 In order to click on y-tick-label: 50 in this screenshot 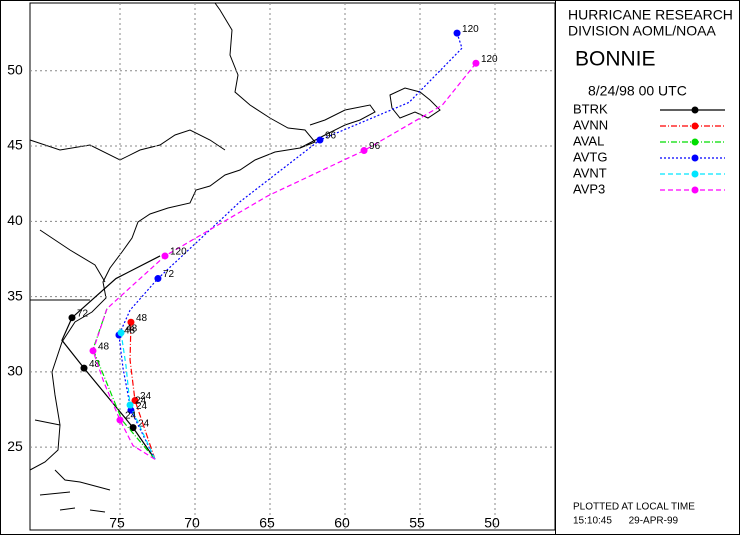, I will do `click(15, 69)`.